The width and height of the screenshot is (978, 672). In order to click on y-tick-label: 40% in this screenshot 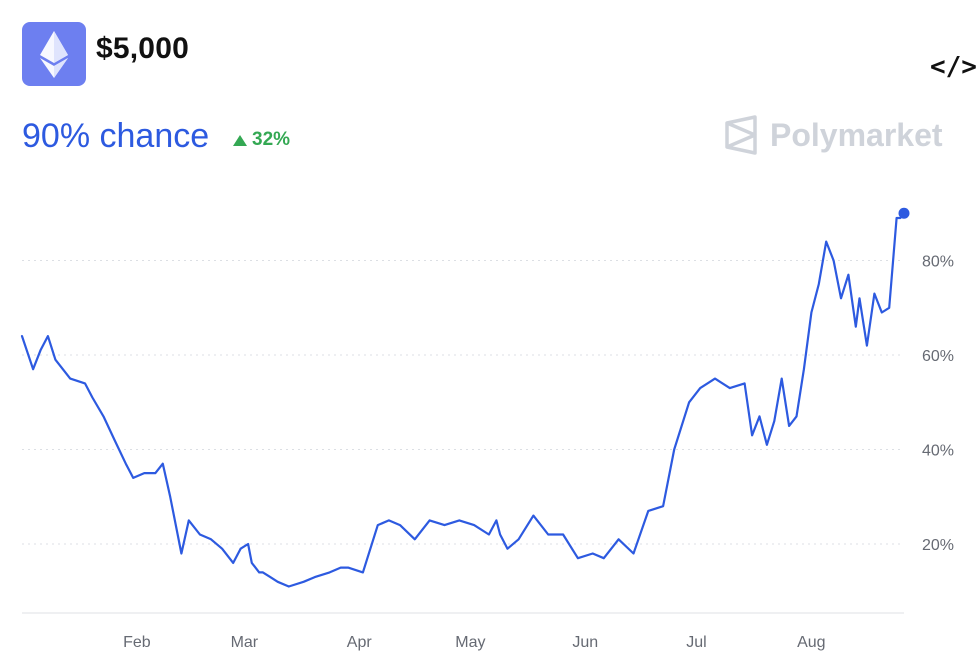, I will do `click(938, 451)`.